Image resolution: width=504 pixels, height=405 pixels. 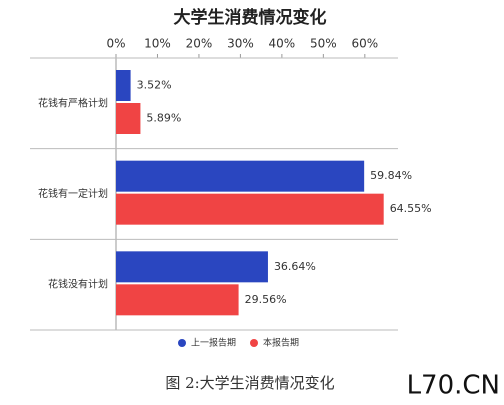 I want to click on y-tick-label: 花钱有严格计划, so click(x=73, y=102).